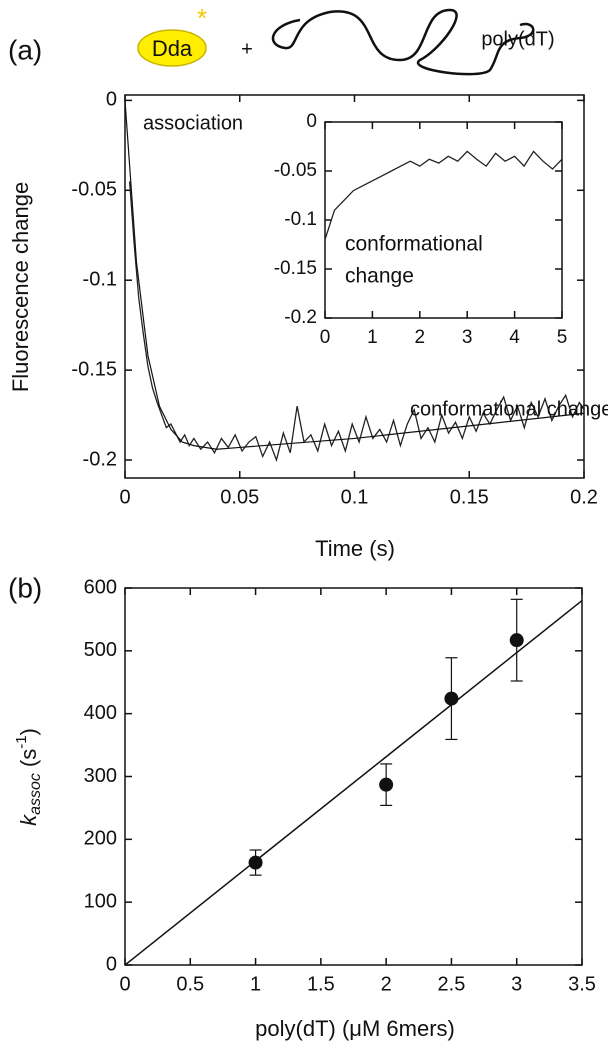 This screenshot has height=1050, width=608. What do you see at coordinates (403, 42) in the screenshot?
I see `dna-strand` at bounding box center [403, 42].